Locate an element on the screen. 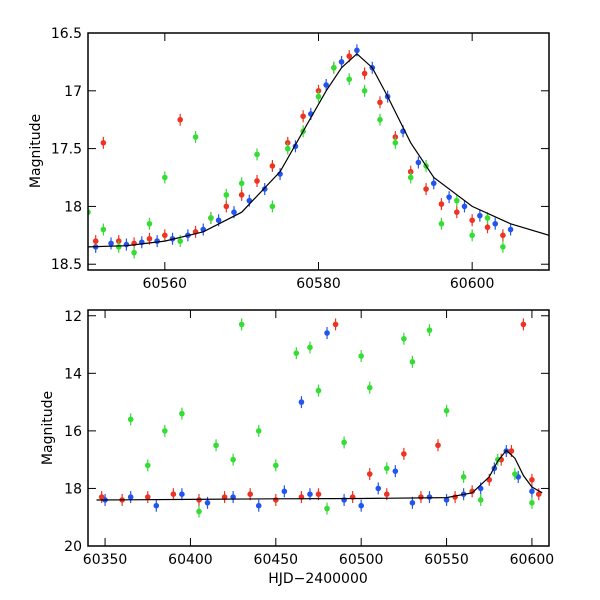 This screenshot has height=600, width=600. top-y-tick-label: 18.5 is located at coordinates (66, 265).